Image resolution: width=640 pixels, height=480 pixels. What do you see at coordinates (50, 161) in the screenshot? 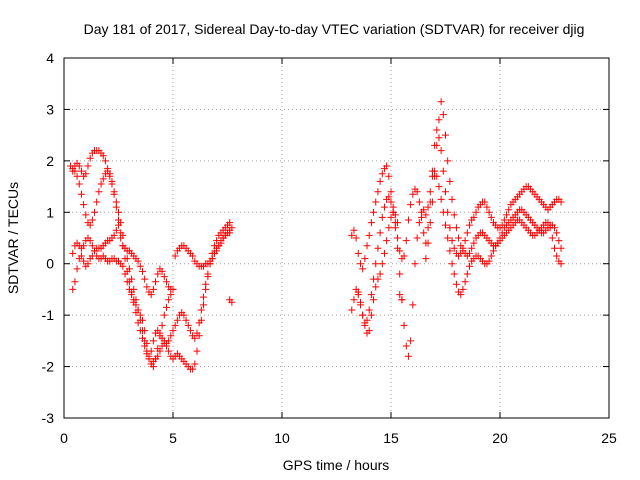
I see `y-tick-label: 2` at bounding box center [50, 161].